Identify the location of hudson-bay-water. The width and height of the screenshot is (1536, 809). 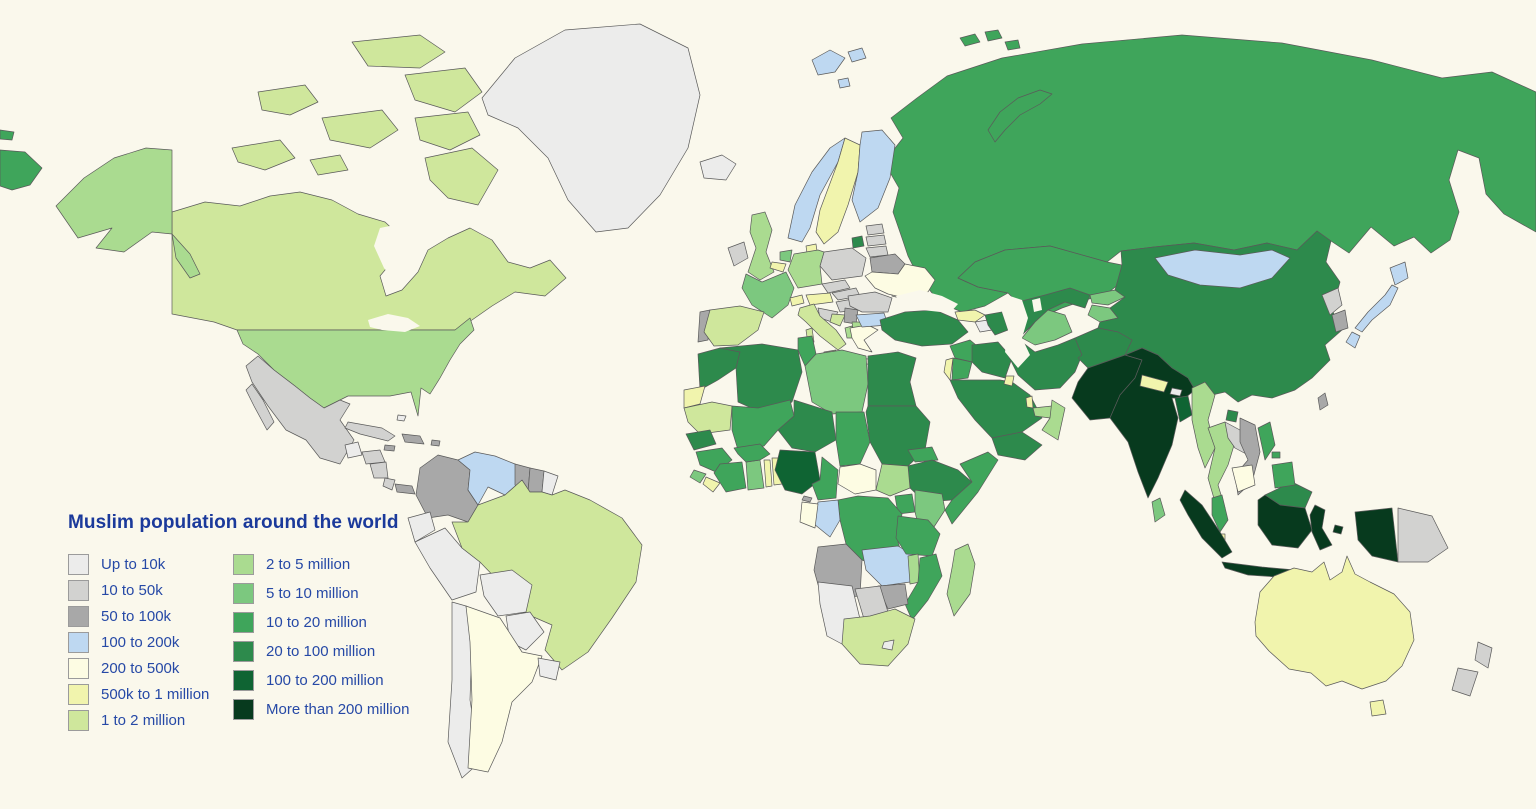
(395, 255).